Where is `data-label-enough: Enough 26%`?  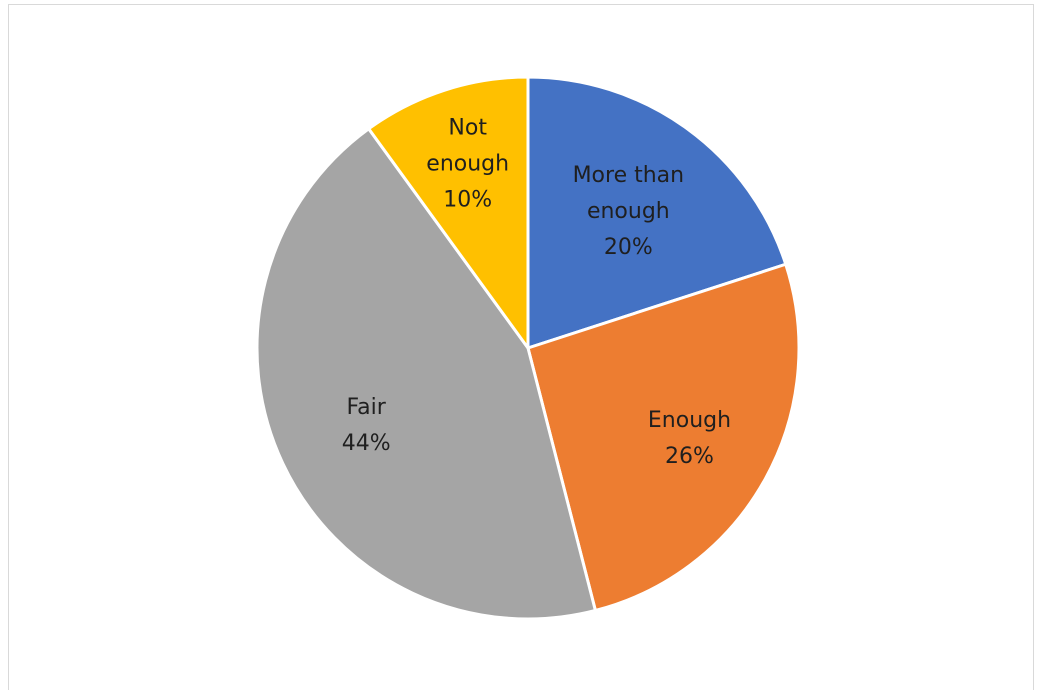 data-label-enough: Enough 26% is located at coordinates (689, 438).